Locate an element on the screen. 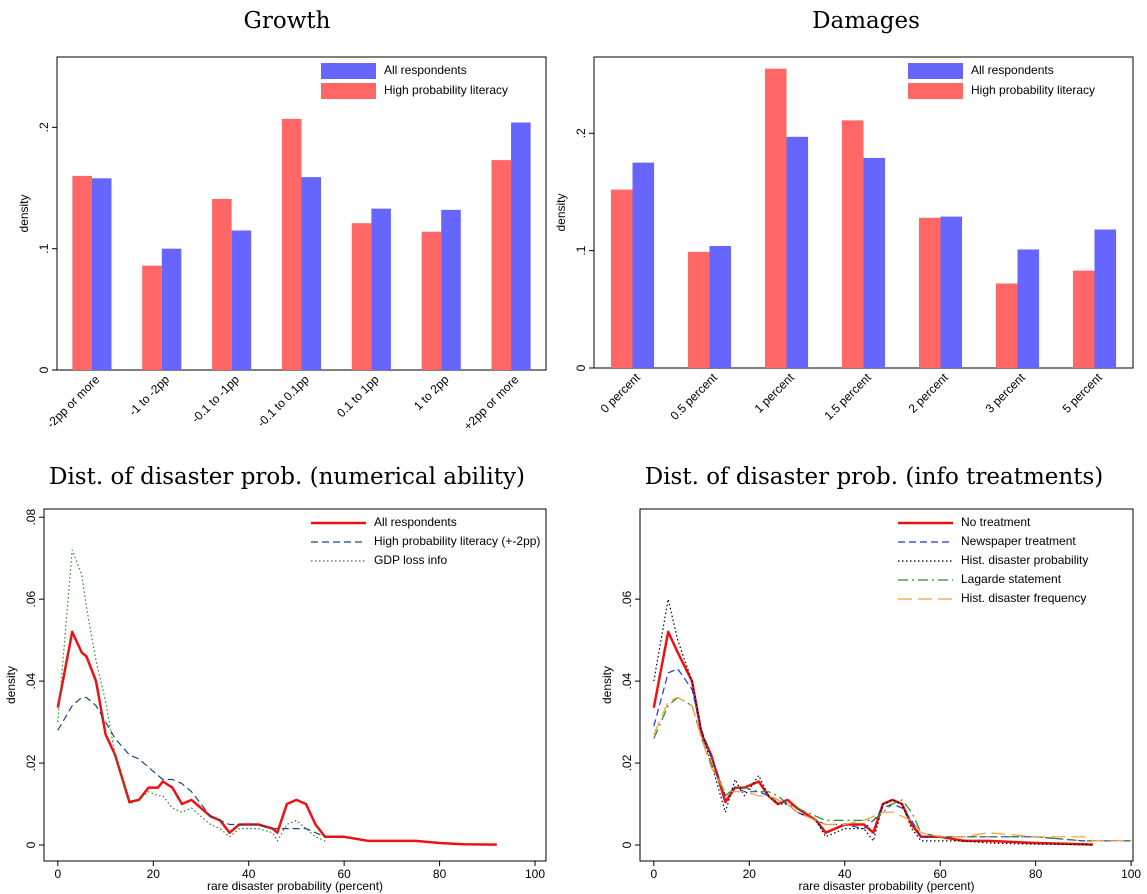  x-tick-label: 0.5 percent is located at coordinates (694, 396).